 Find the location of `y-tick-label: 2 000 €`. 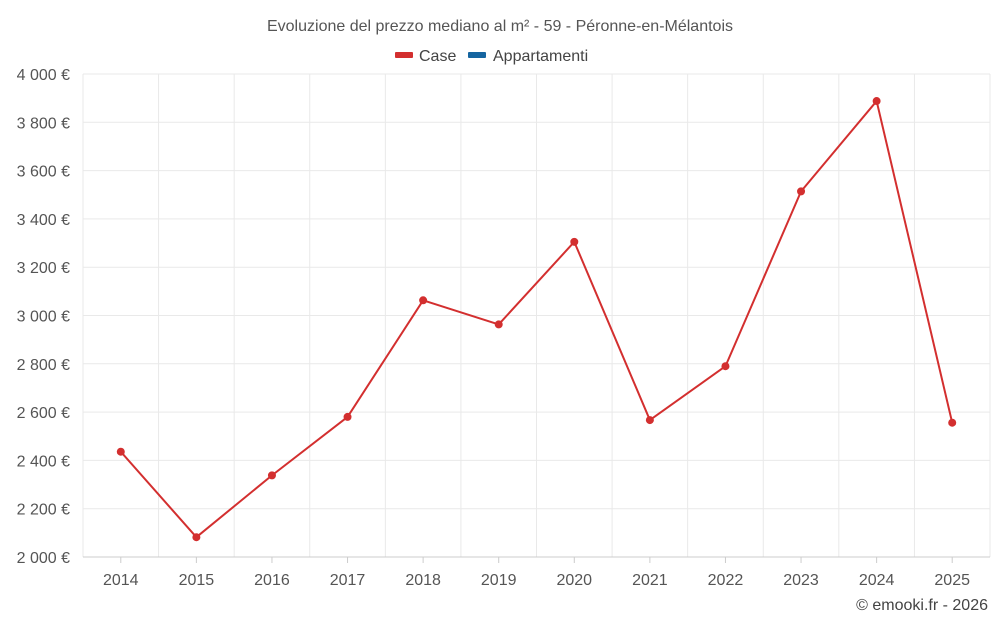

y-tick-label: 2 000 € is located at coordinates (43, 558).